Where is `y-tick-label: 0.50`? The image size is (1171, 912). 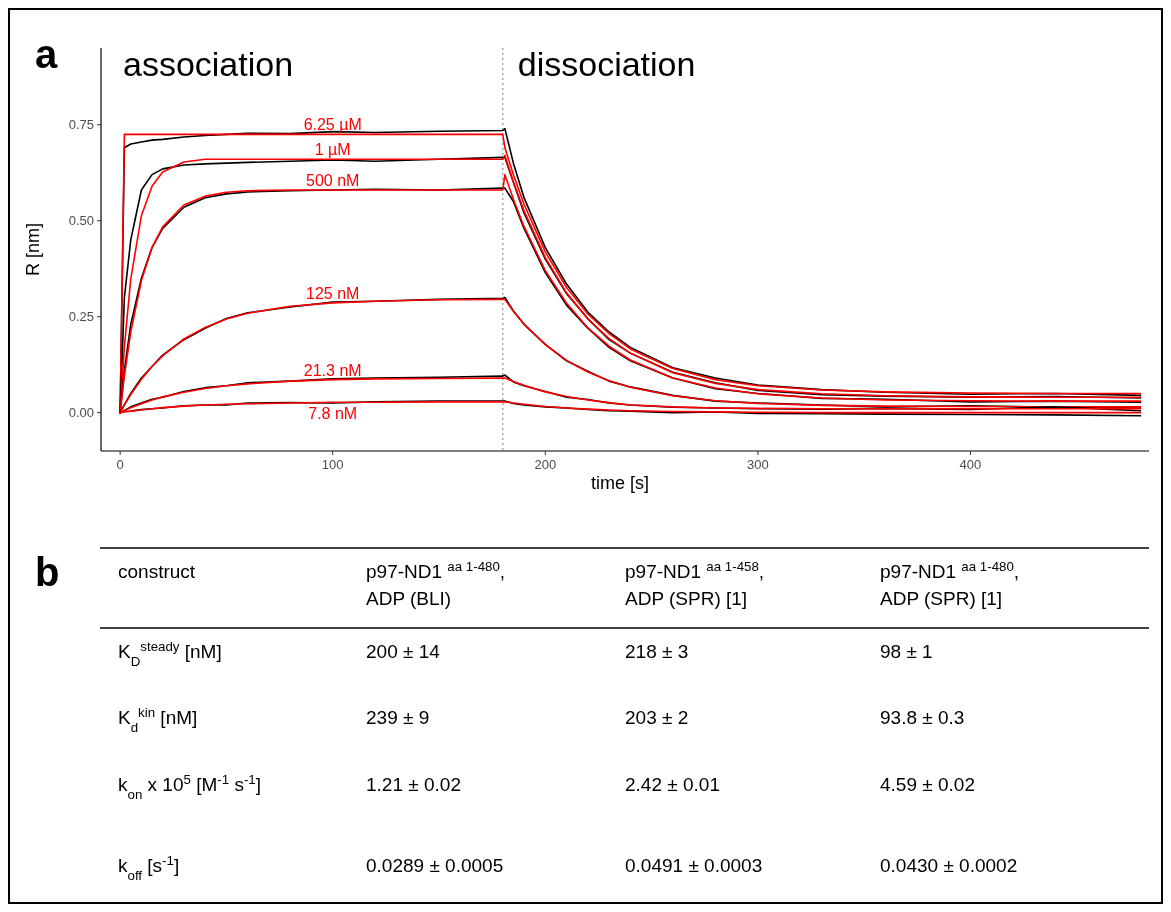
y-tick-label: 0.50 is located at coordinates (81, 221).